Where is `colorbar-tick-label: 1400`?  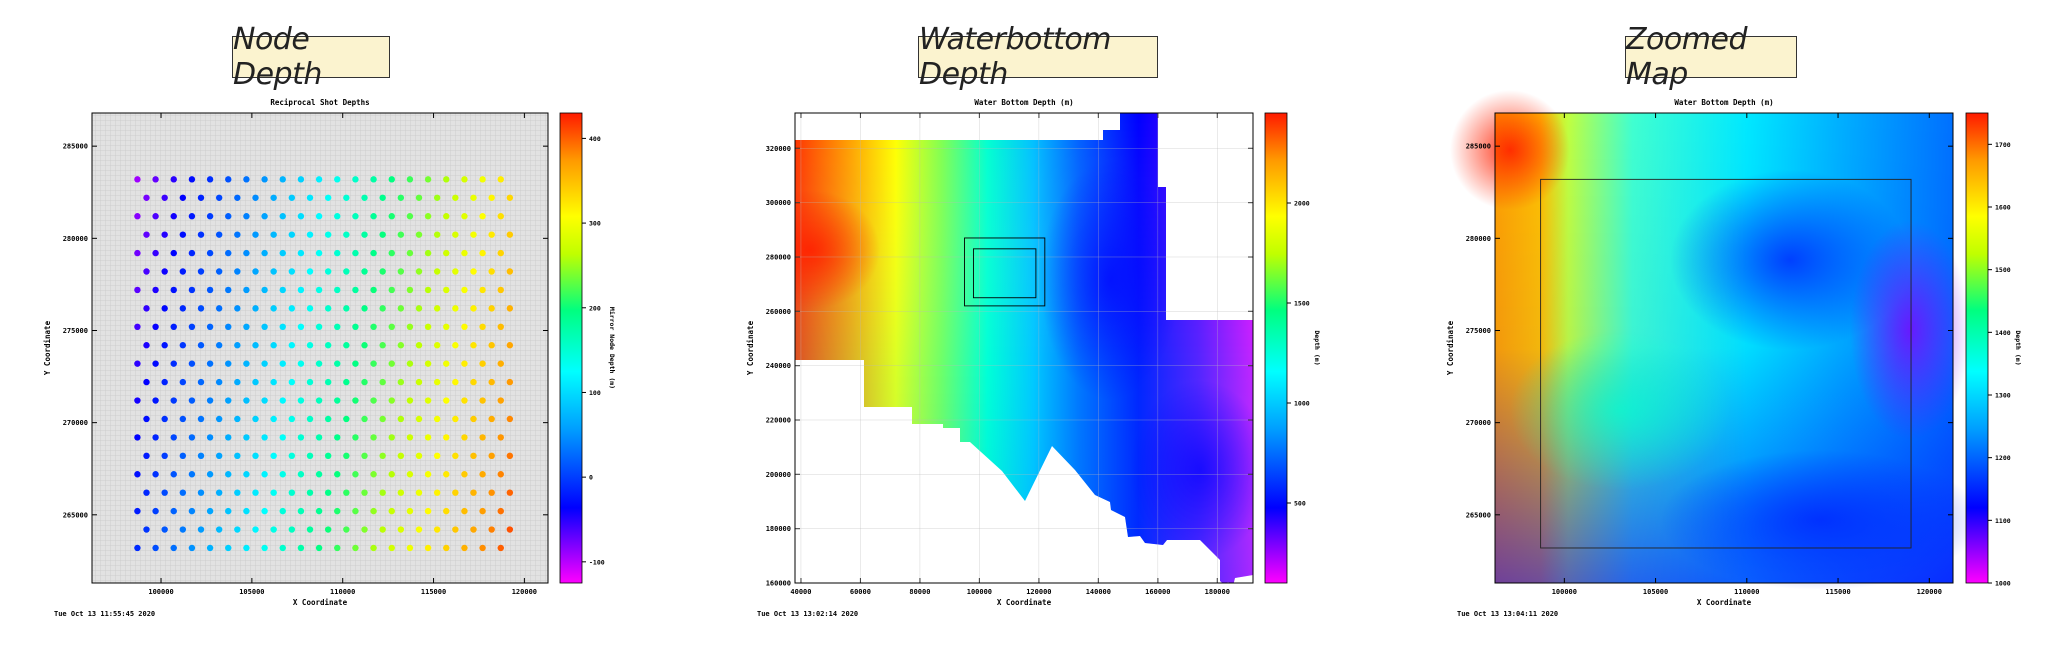 colorbar-tick-label: 1400 is located at coordinates (2003, 333).